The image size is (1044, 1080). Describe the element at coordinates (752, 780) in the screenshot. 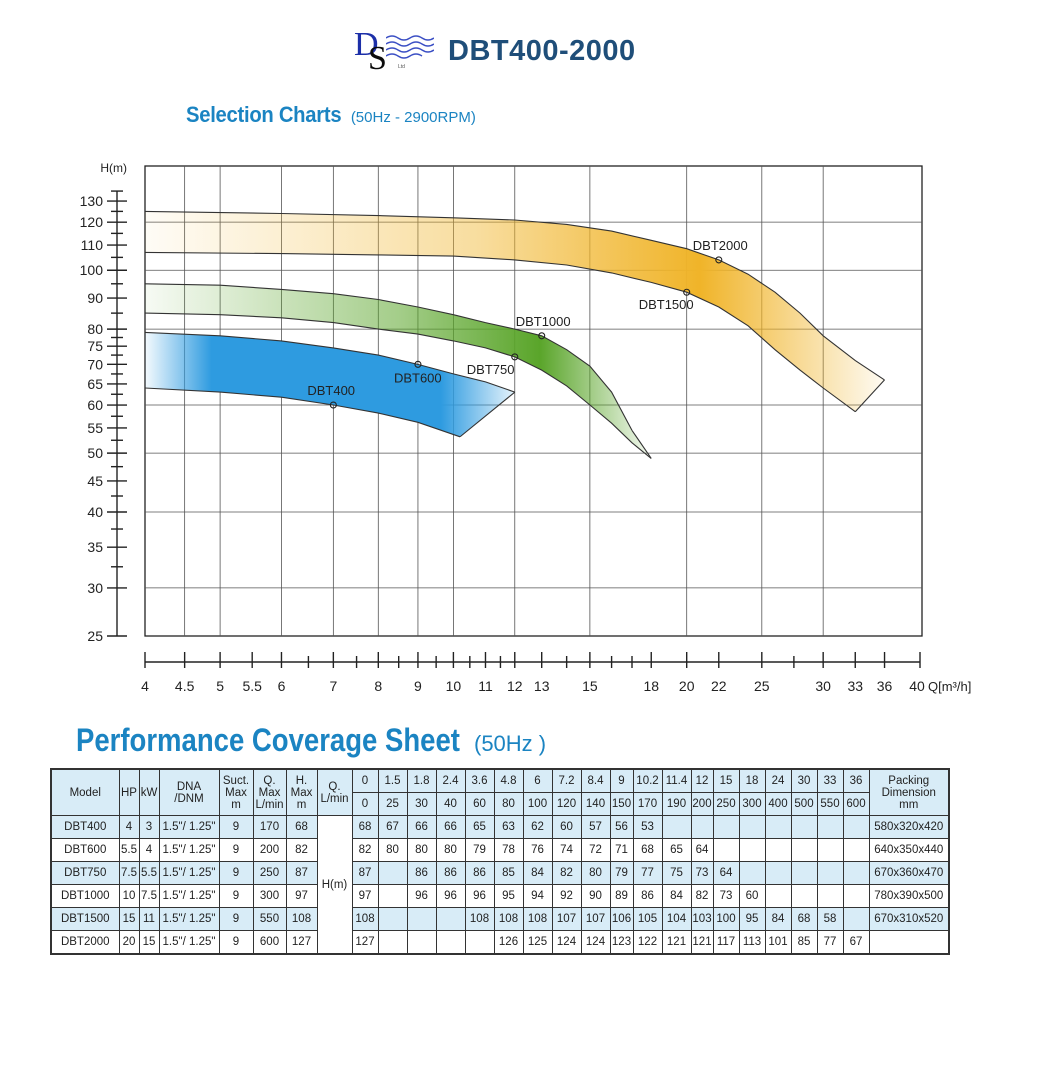

I see `q-m3h-cell: 18` at that location.